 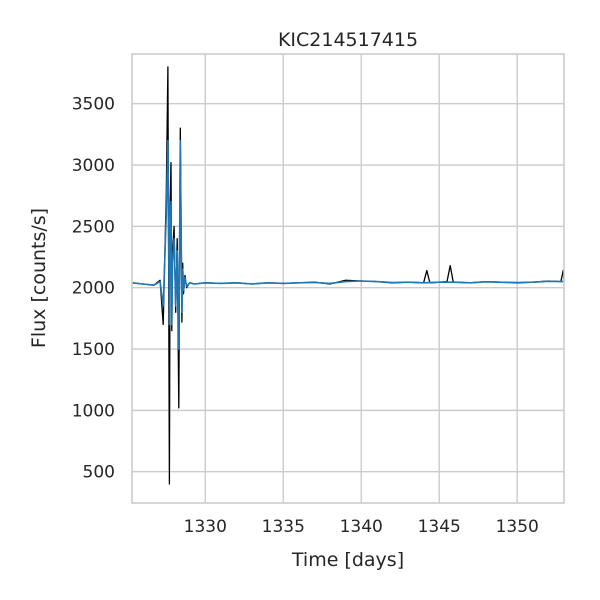 I want to click on y-tick-label: 3500, so click(x=93, y=105).